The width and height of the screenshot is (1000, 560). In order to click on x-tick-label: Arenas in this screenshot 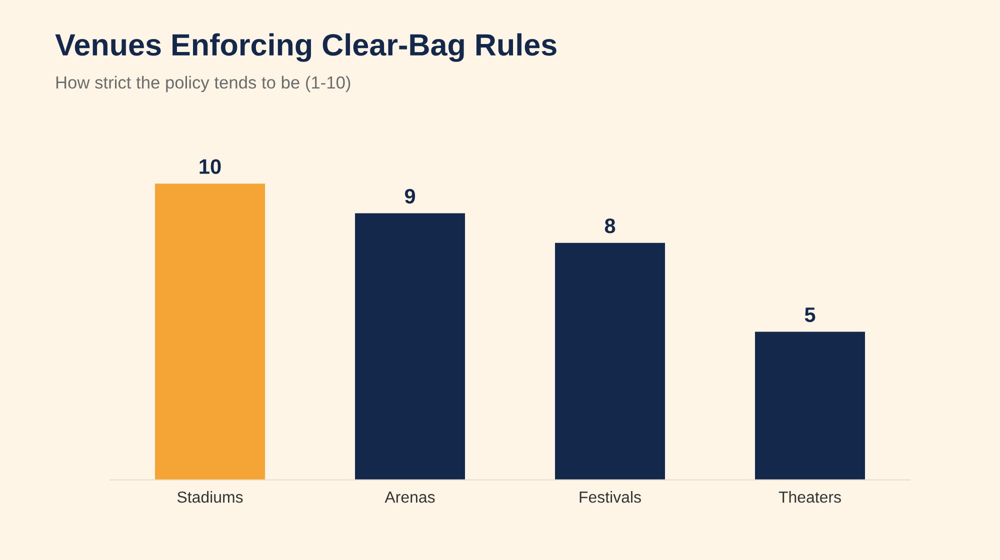, I will do `click(409, 497)`.